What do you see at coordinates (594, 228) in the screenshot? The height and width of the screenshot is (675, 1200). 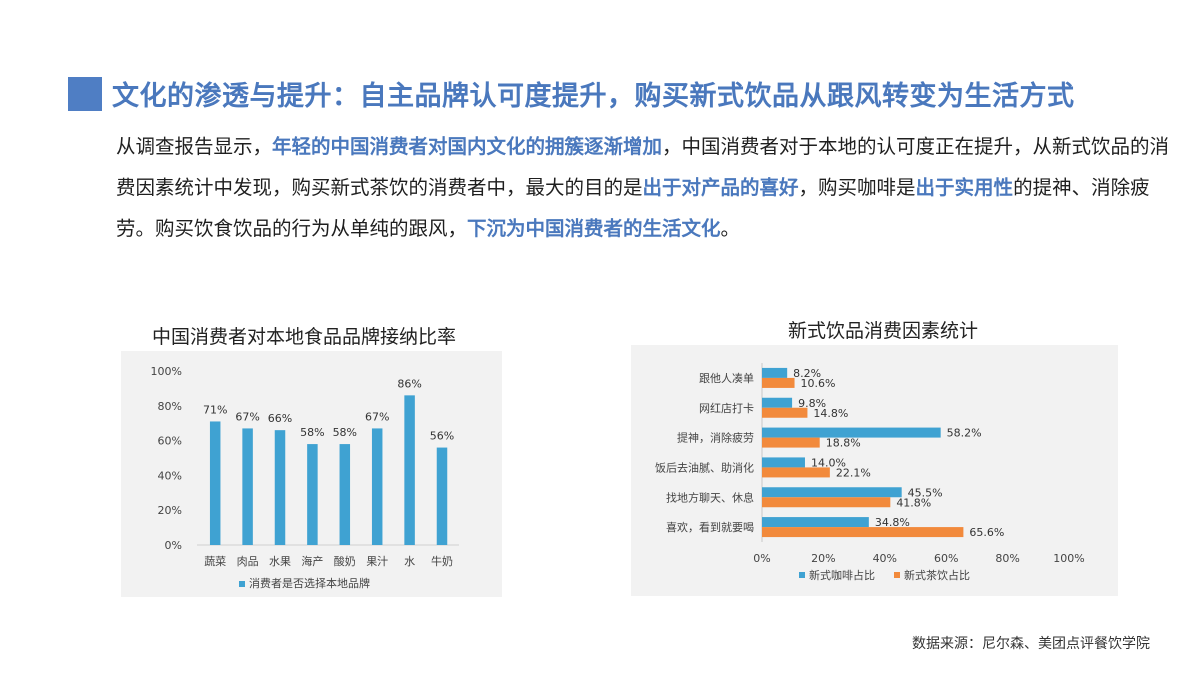 I see `paragraph-highlight: 下沉为中国消费者的生活文化` at bounding box center [594, 228].